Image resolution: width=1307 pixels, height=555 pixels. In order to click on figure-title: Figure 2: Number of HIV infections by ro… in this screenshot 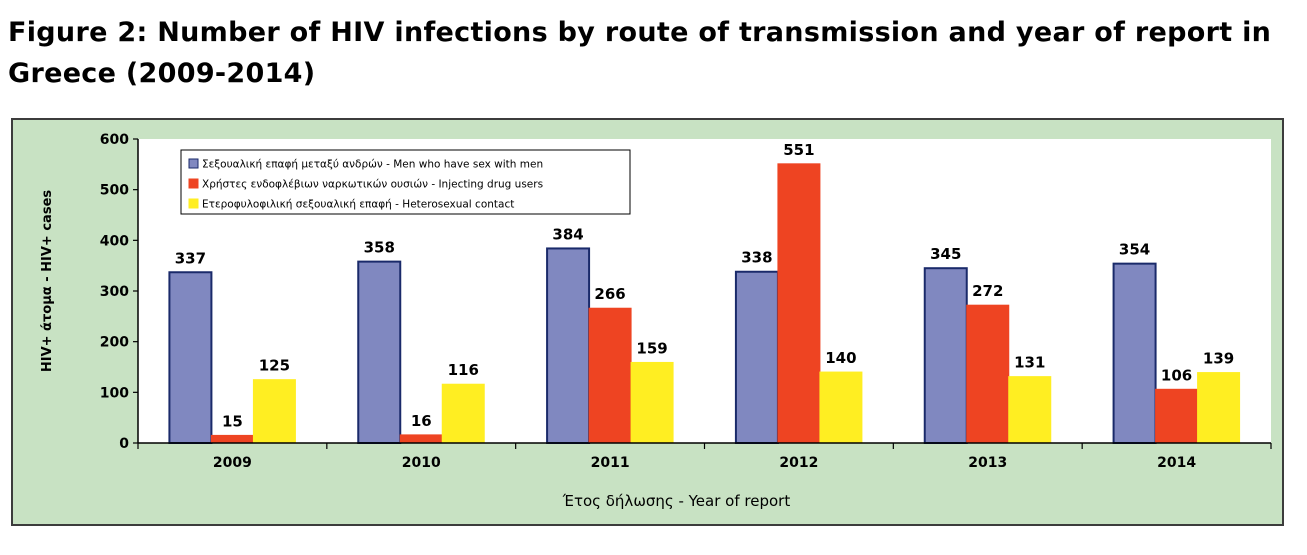, I will do `click(640, 53)`.